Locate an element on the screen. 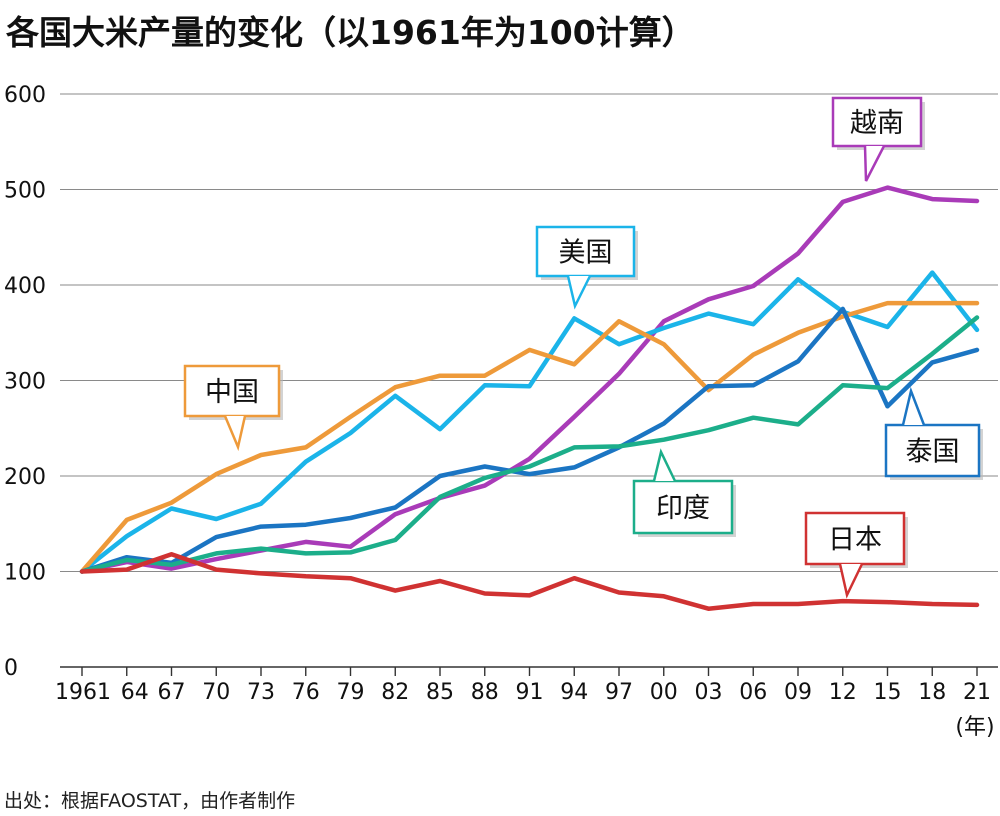 The width and height of the screenshot is (1000, 816). y-tick-label: 400 is located at coordinates (25, 286).